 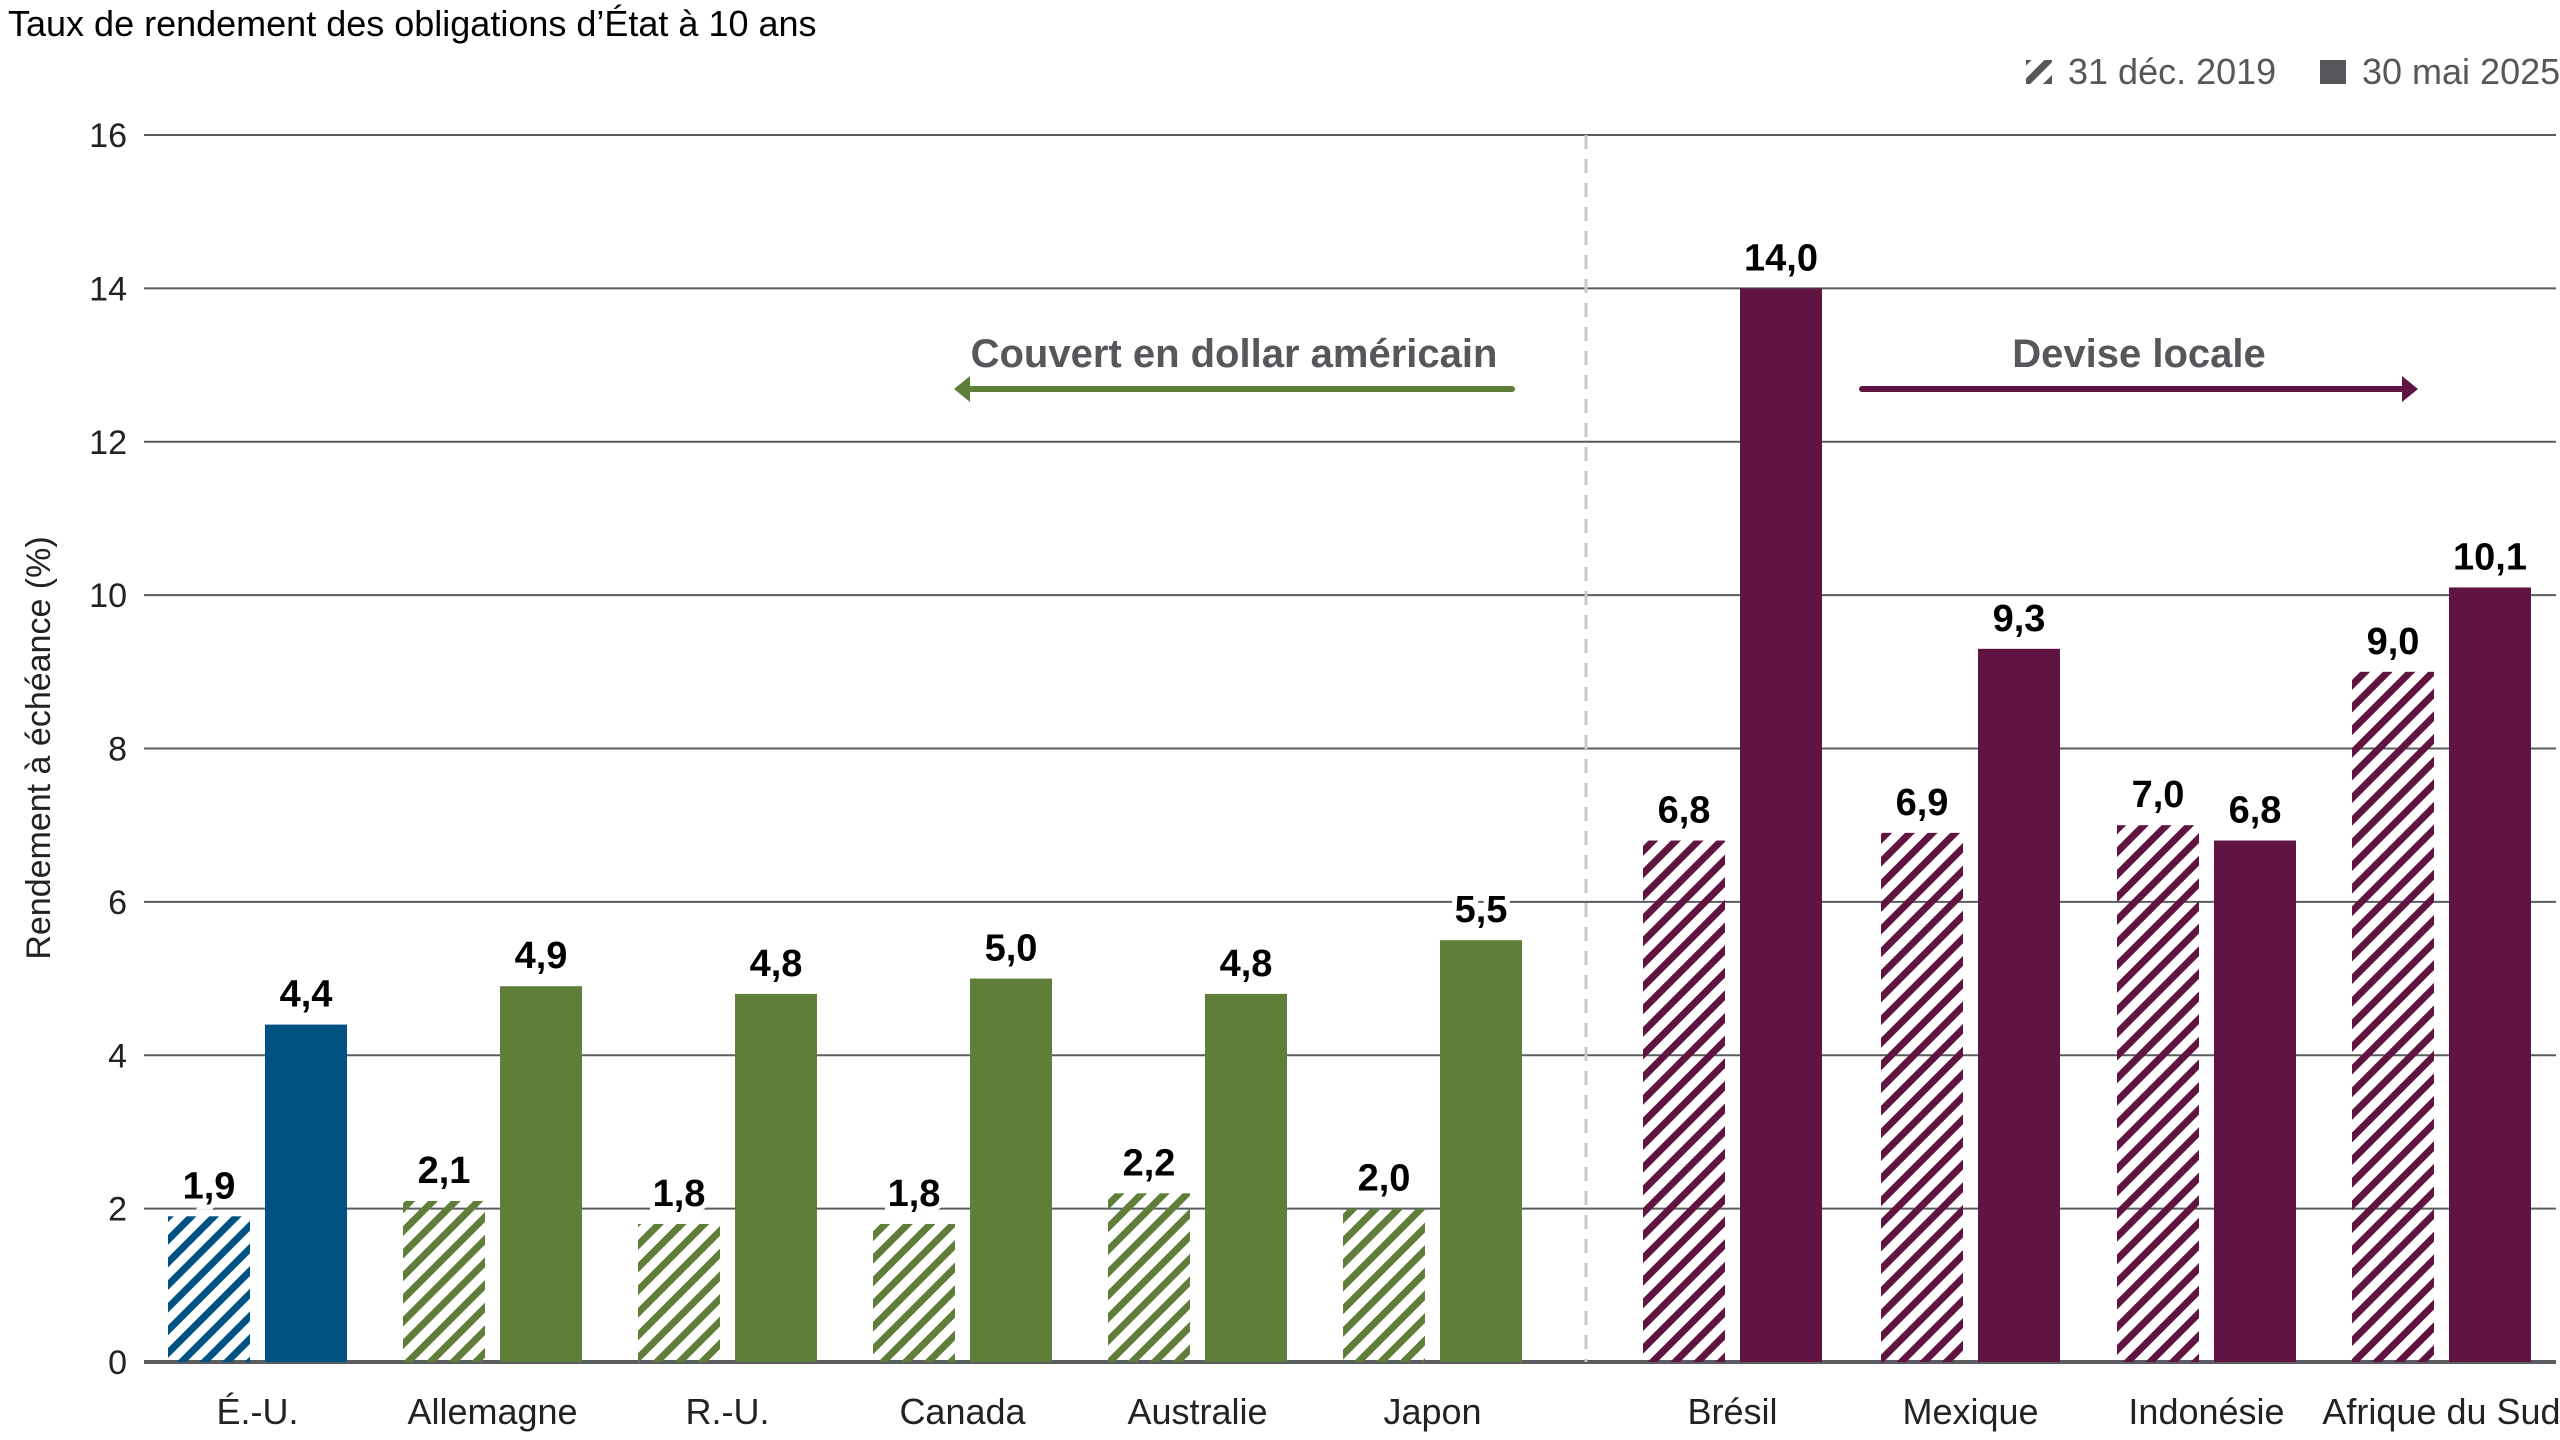 What do you see at coordinates (541, 956) in the screenshot?
I see `data-label: 4,9` at bounding box center [541, 956].